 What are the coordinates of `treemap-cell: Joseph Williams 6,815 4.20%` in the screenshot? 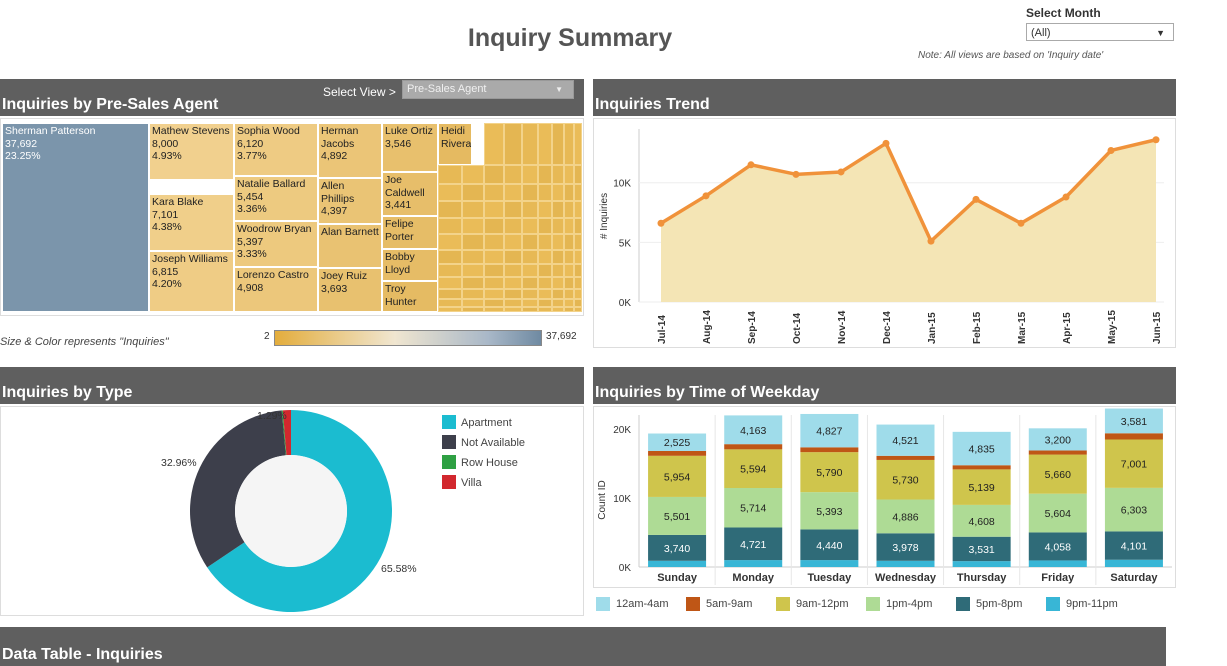 It's located at (191, 281).